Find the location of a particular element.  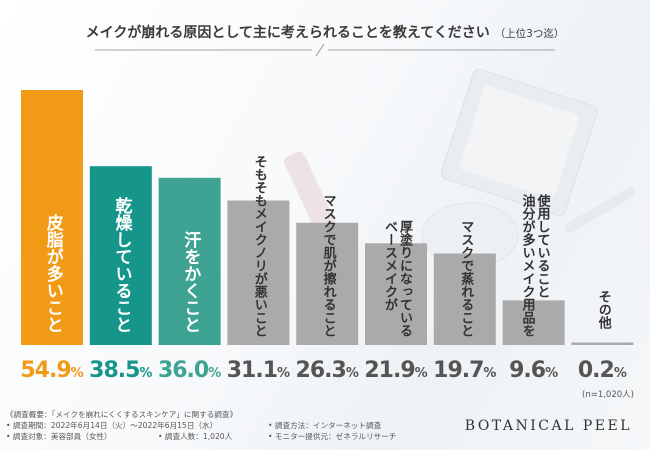

value-unit-9: % is located at coordinates (620, 373).